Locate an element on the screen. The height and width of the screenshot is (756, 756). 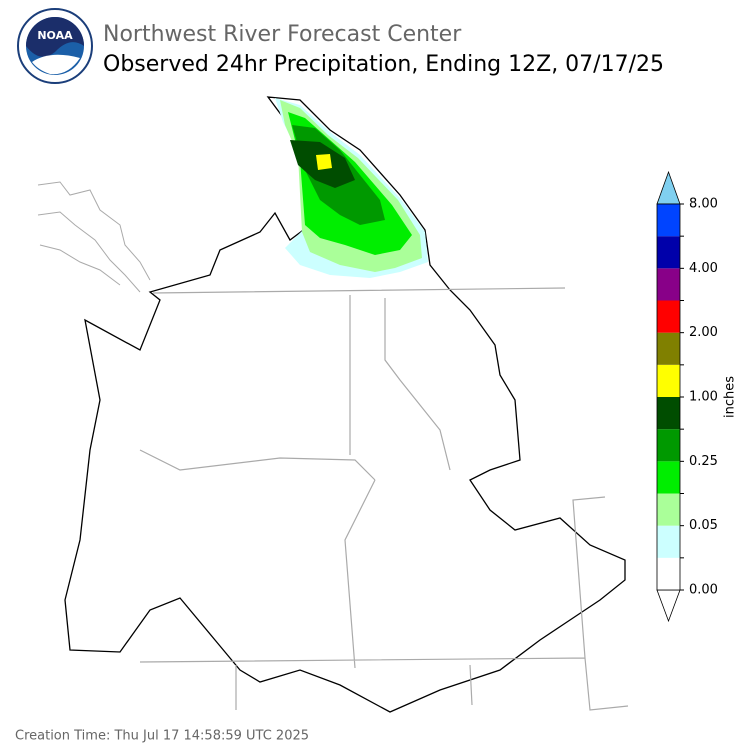
tick-label: 0.25 is located at coordinates (703, 461).